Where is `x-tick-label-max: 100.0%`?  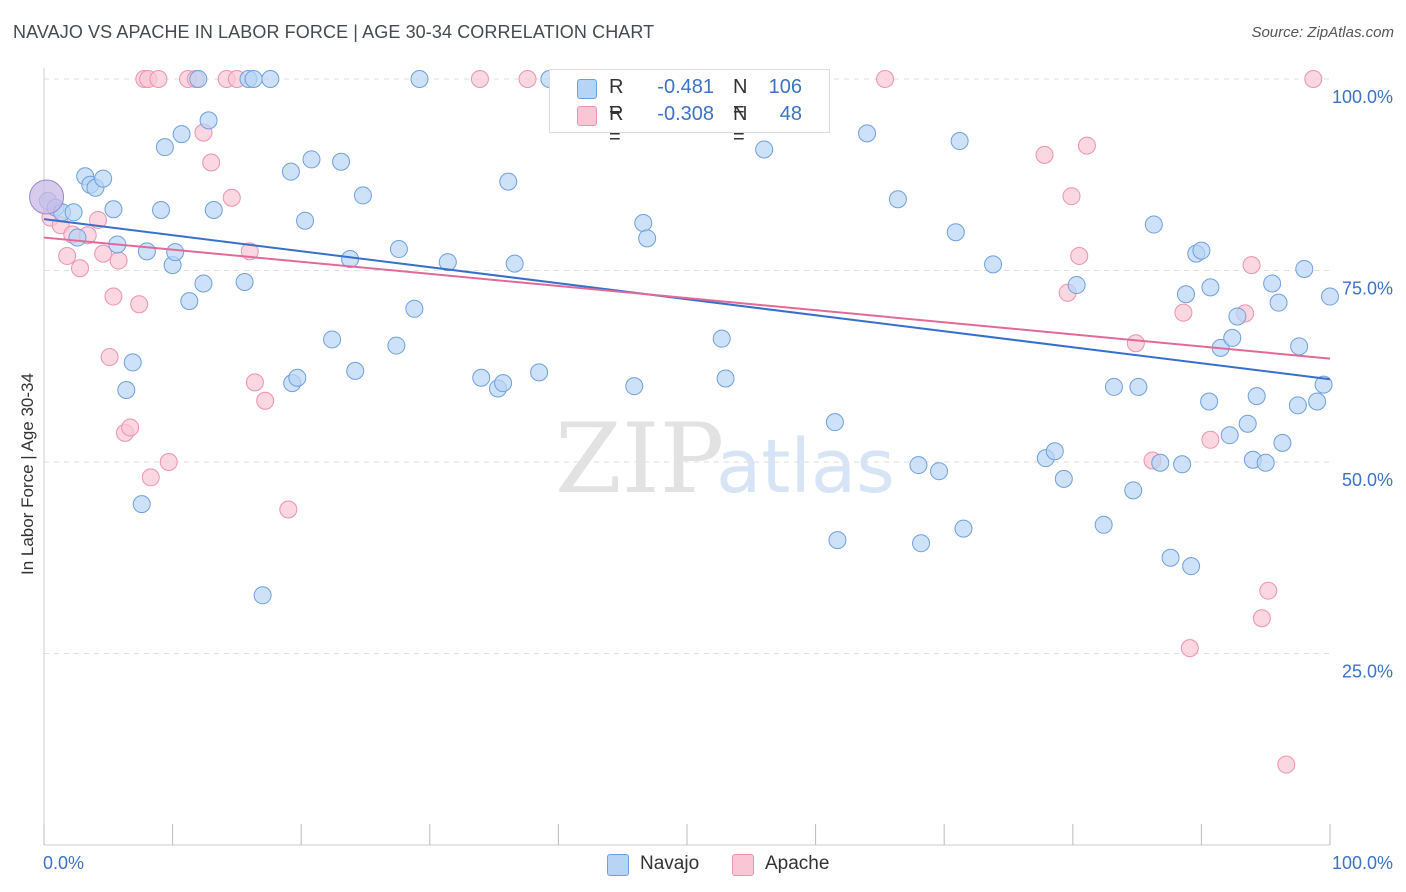
x-tick-label-max: 100.0% is located at coordinates (1362, 863).